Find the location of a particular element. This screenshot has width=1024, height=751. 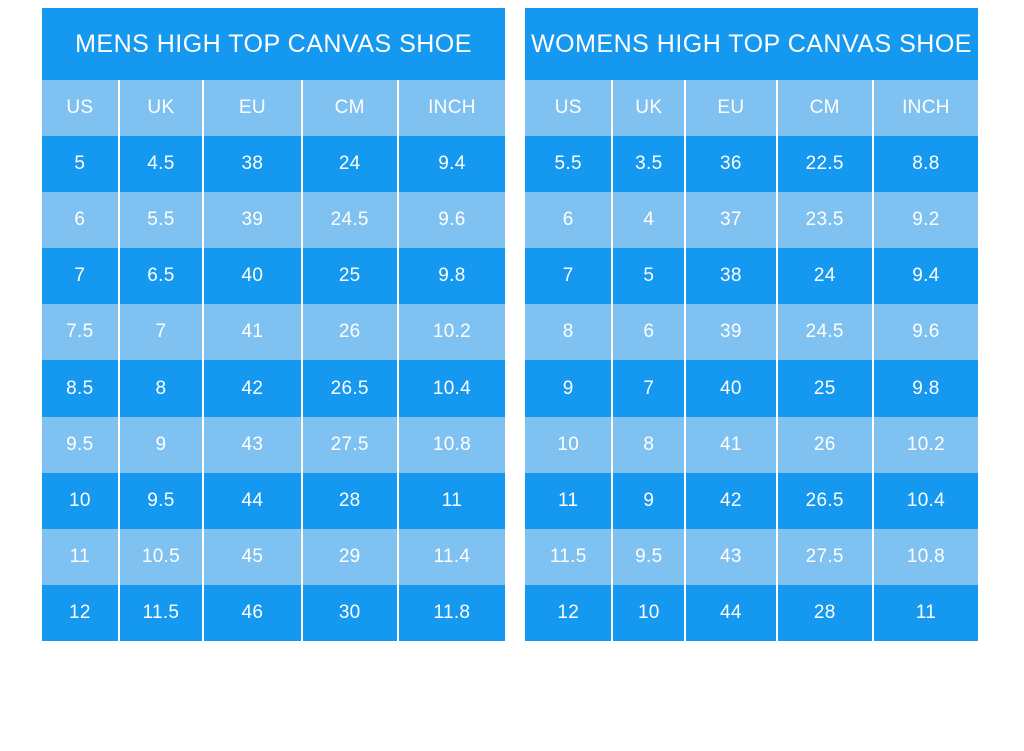

table-cell: 23.5 is located at coordinates (824, 220).